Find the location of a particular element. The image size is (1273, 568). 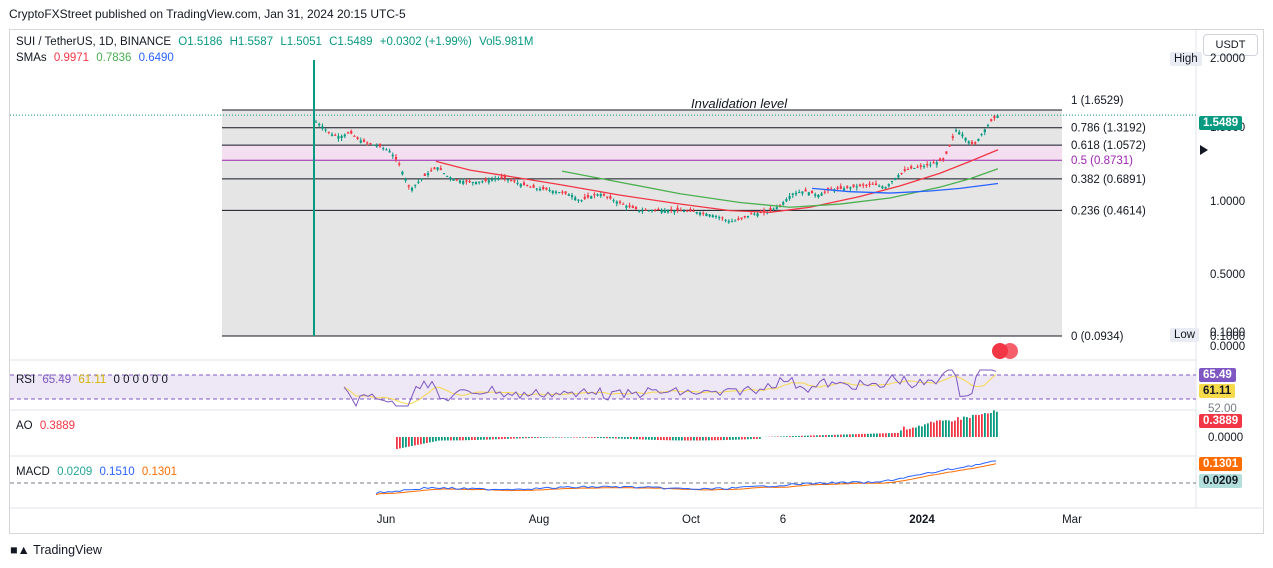

sma-1-value: 0.9971 is located at coordinates (71, 58).